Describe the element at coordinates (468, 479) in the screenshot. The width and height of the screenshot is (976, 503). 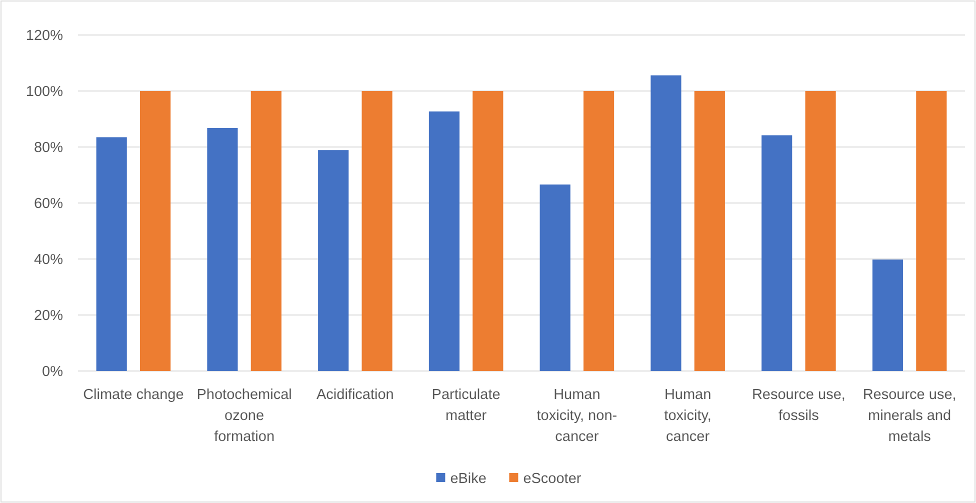
I see `legend-label: eBike` at that location.